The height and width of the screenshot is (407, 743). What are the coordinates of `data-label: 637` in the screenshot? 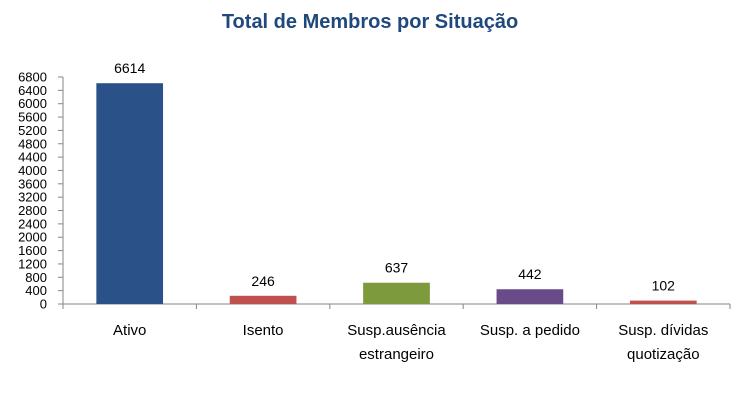 It's located at (397, 268).